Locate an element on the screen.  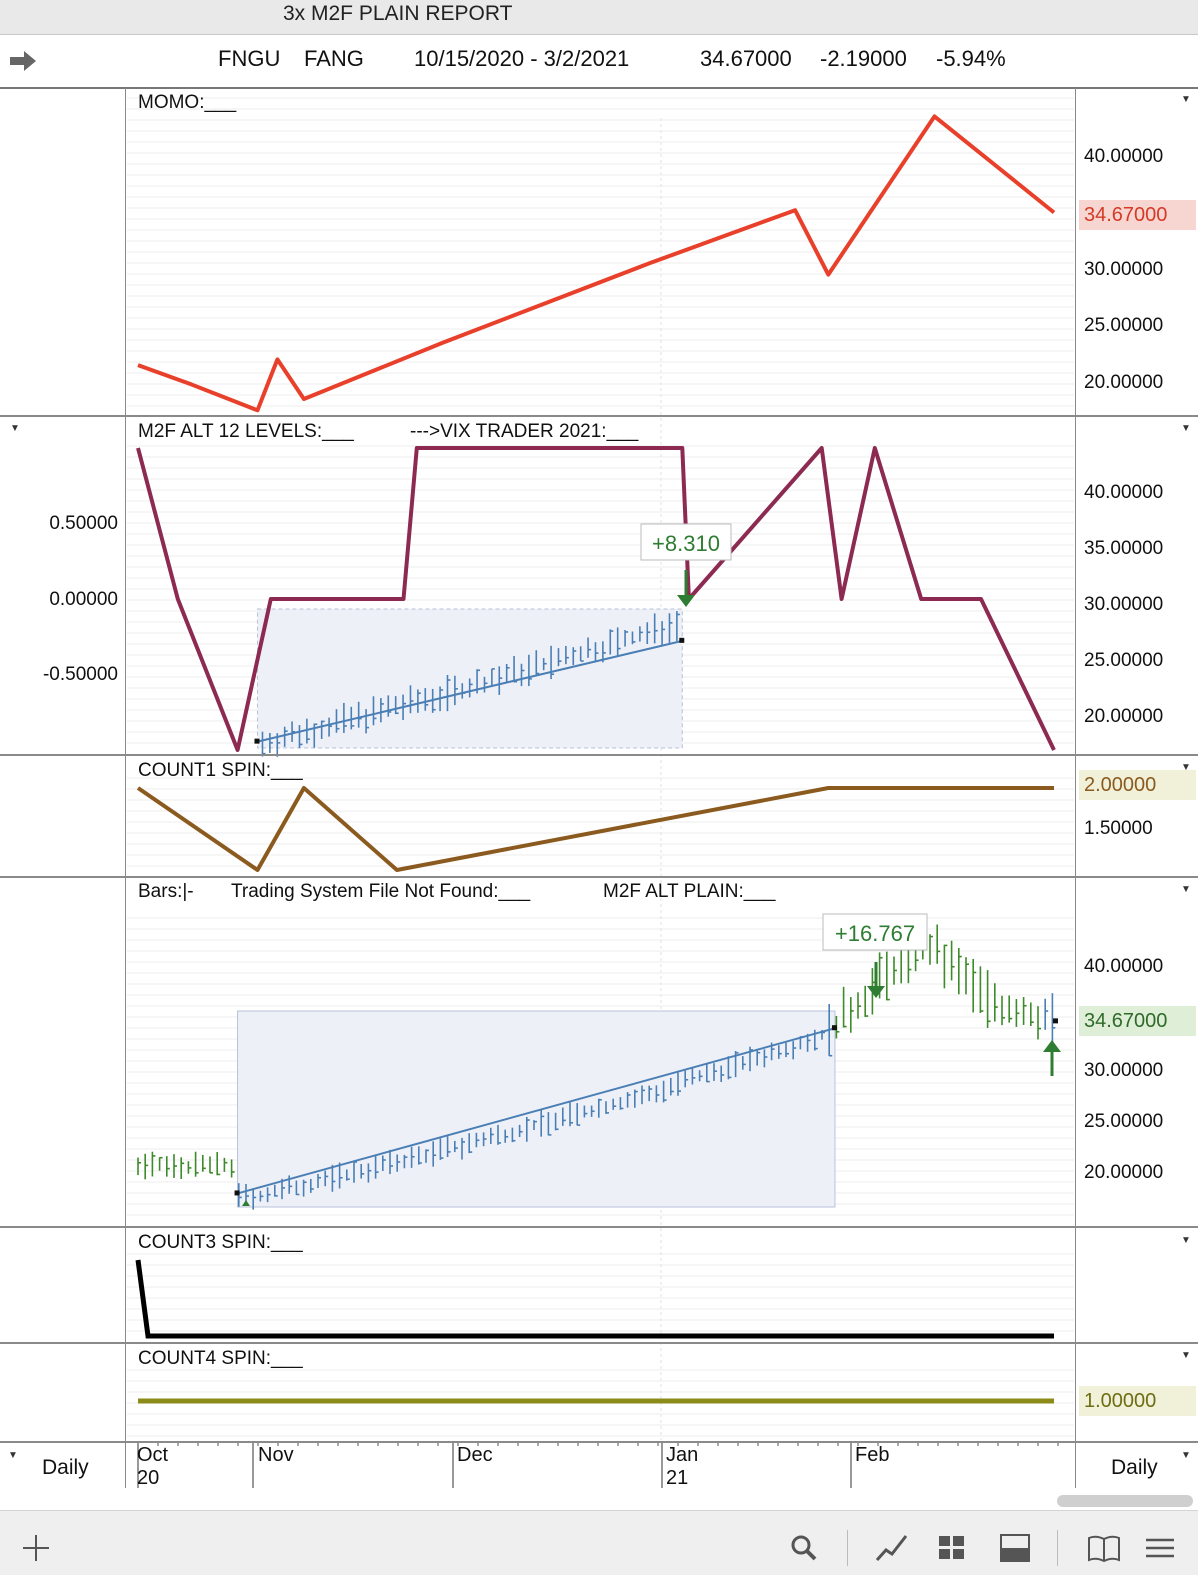
y-tick-left: -0.50000 is located at coordinates (80, 674).